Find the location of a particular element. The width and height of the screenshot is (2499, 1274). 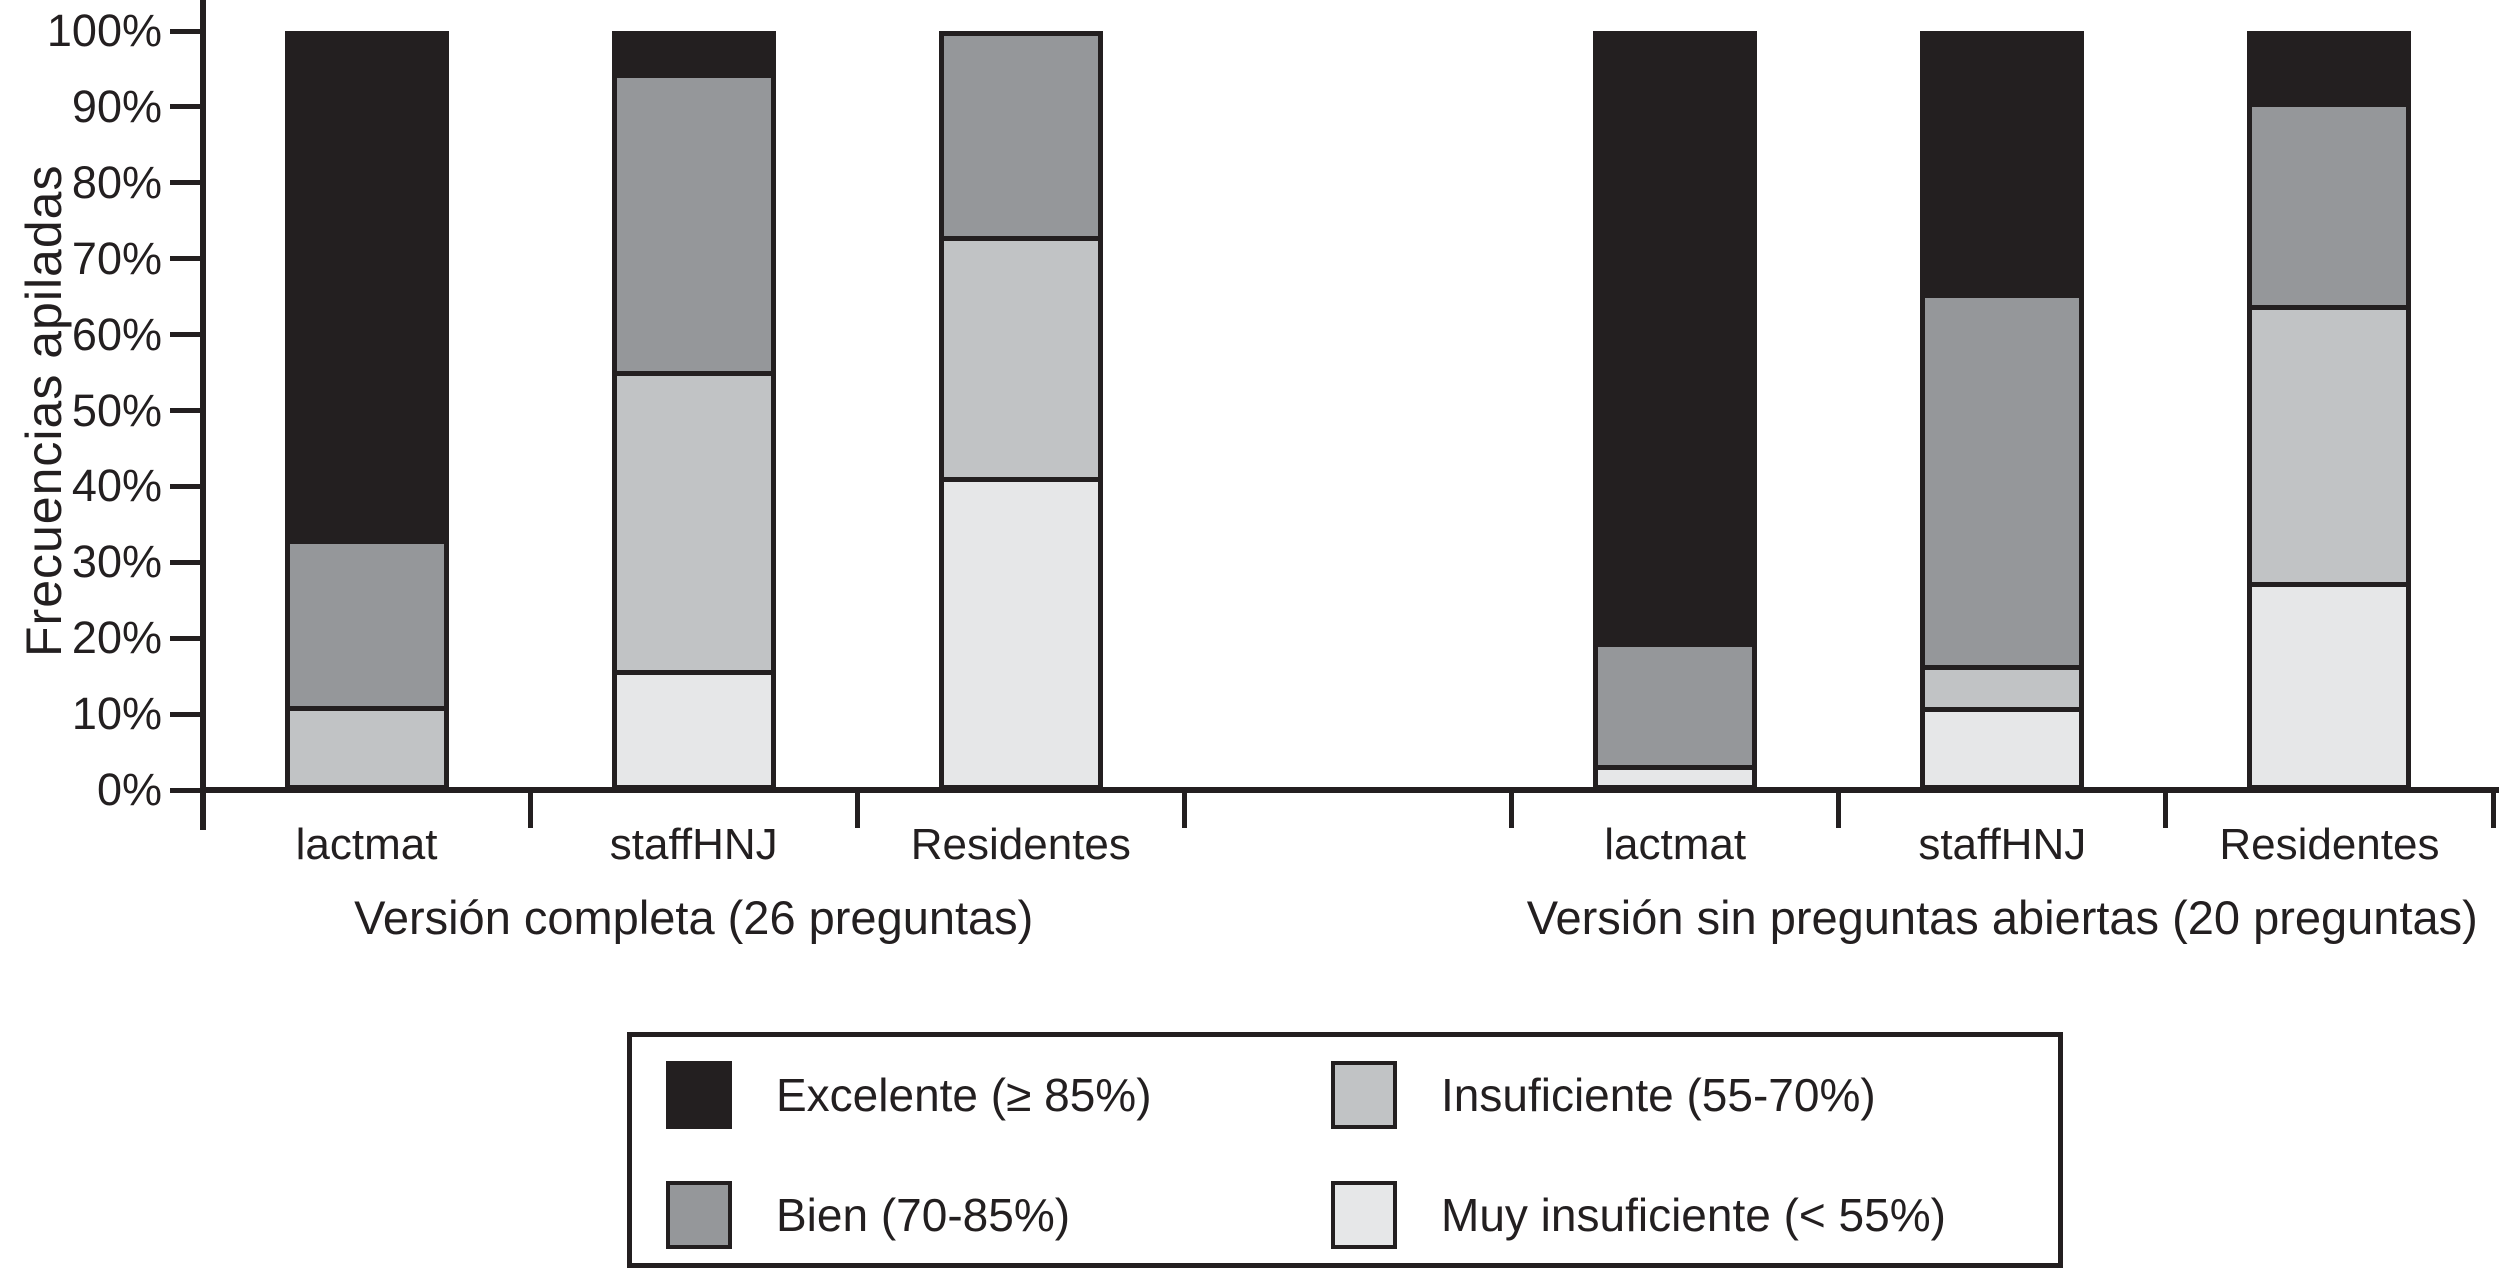

group-label: Versión completa (26 preguntas) is located at coordinates (694, 917).